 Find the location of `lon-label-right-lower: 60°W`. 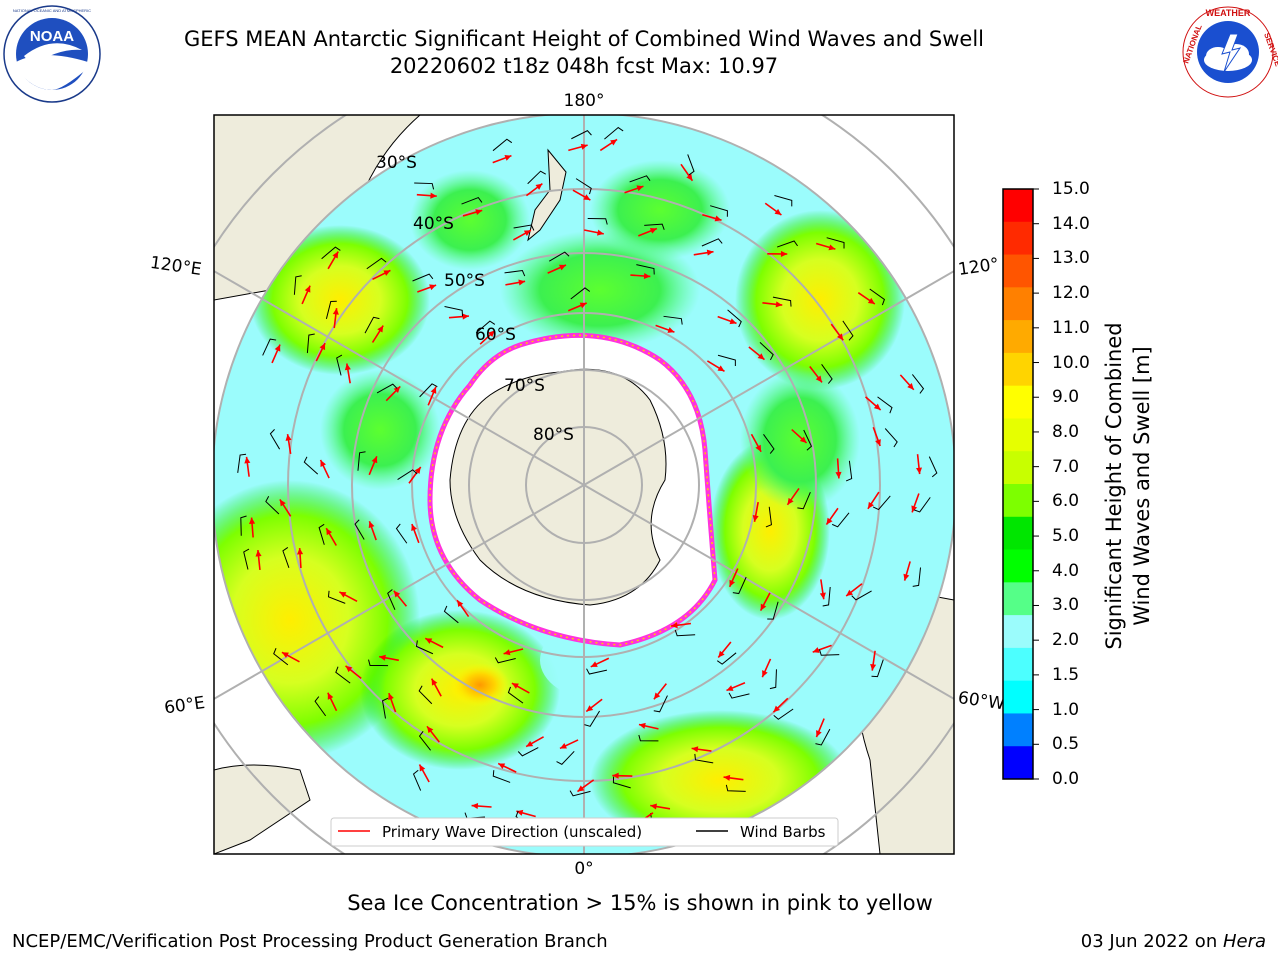

lon-label-right-lower: 60°W is located at coordinates (981, 701).